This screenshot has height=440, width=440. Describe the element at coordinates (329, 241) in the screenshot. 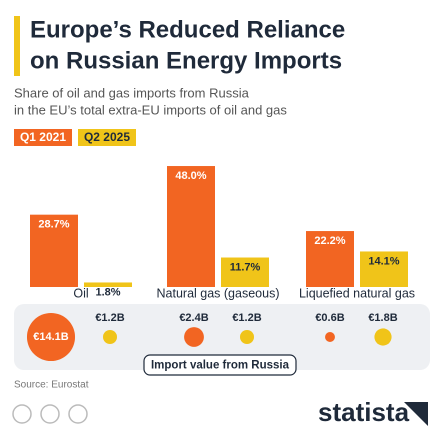

I see `value-label: 22.2%` at that location.